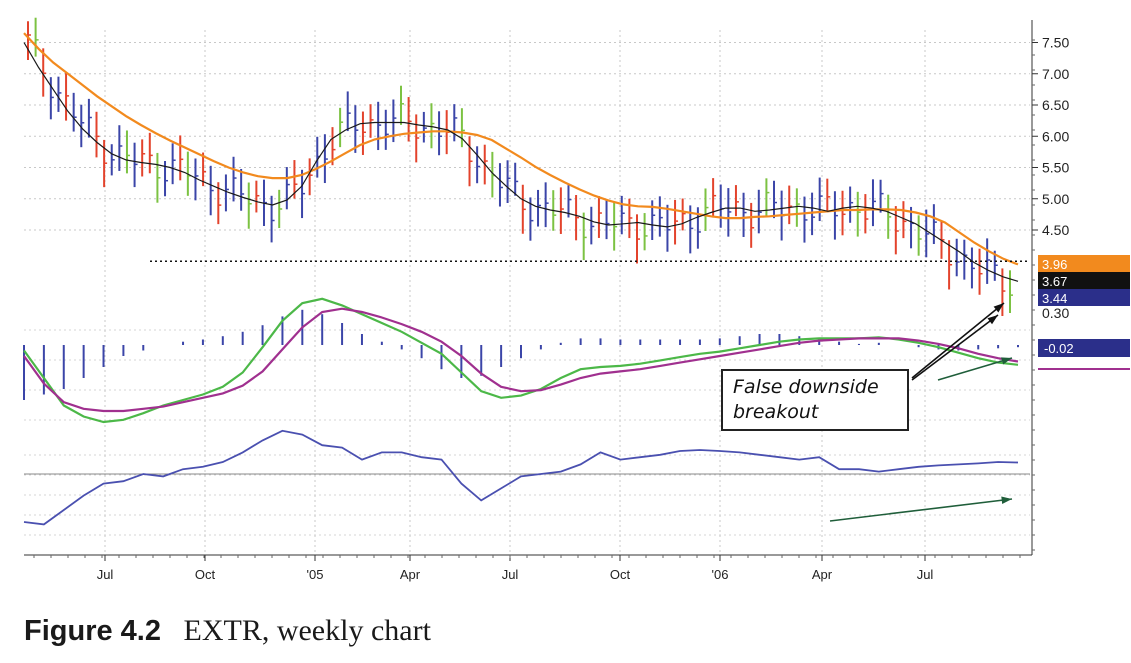  I want to click on y-tick-label: 5.50, so click(1055, 168).